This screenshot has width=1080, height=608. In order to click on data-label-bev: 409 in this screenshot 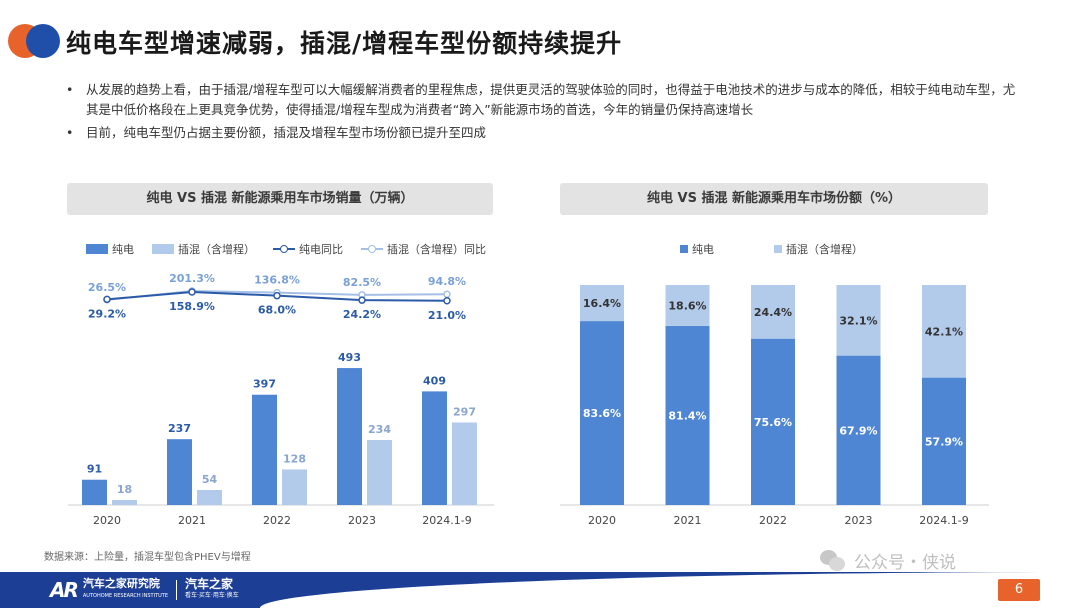, I will do `click(434, 380)`.